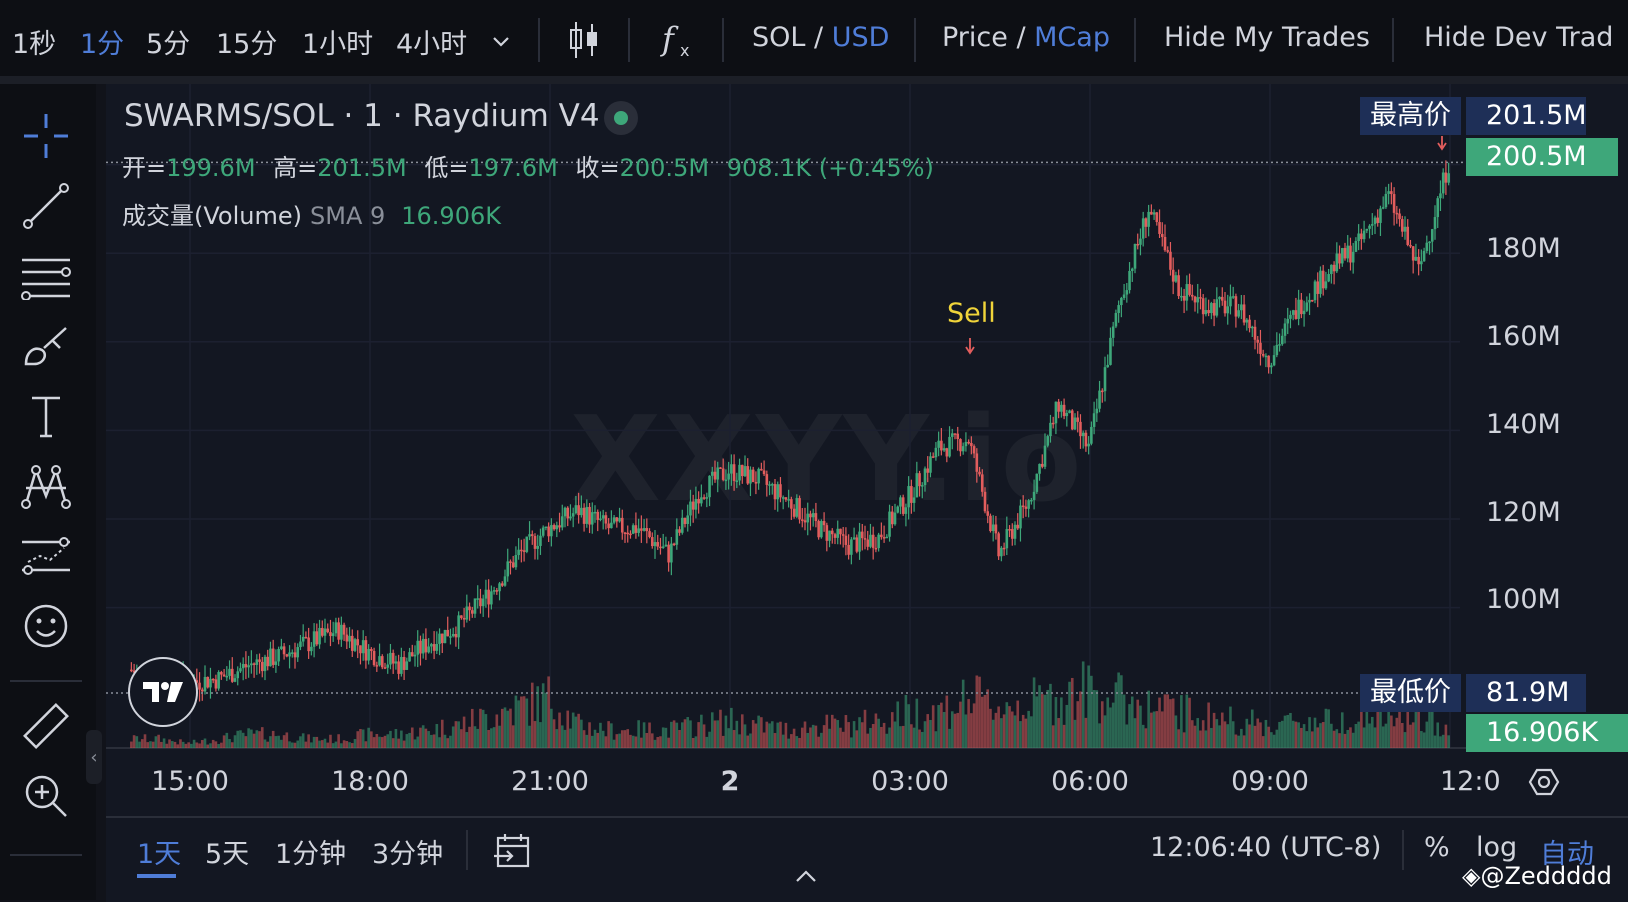 The height and width of the screenshot is (902, 1628). Describe the element at coordinates (1267, 37) in the screenshot. I see `hide-my-trades-button: Hide My Trades` at that location.